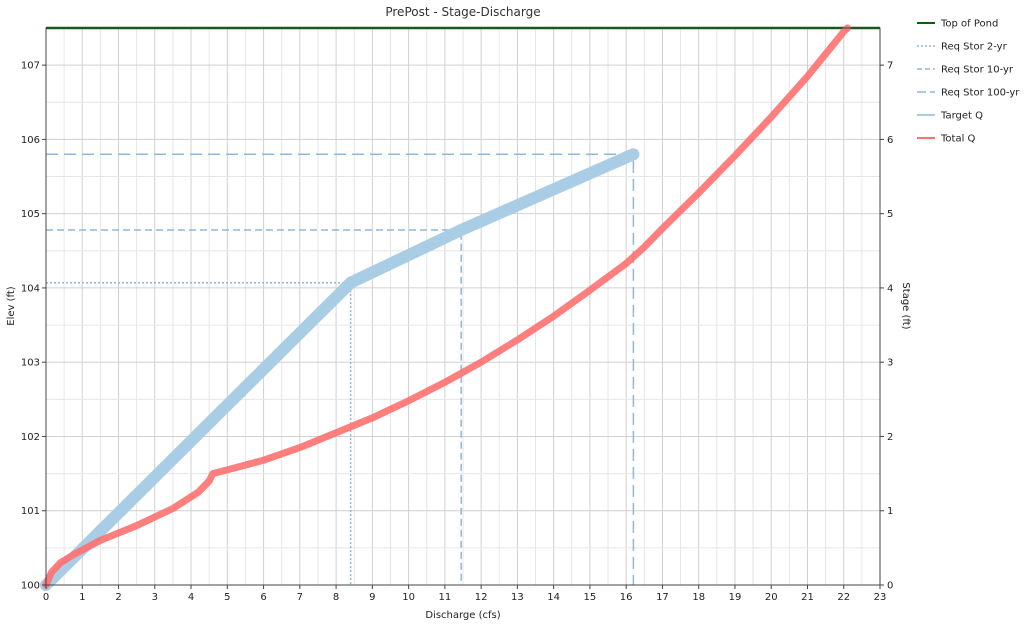  What do you see at coordinates (33, 326) in the screenshot?
I see `y-axis-ticks: 100 101 102 103 104 105 106 107` at bounding box center [33, 326].